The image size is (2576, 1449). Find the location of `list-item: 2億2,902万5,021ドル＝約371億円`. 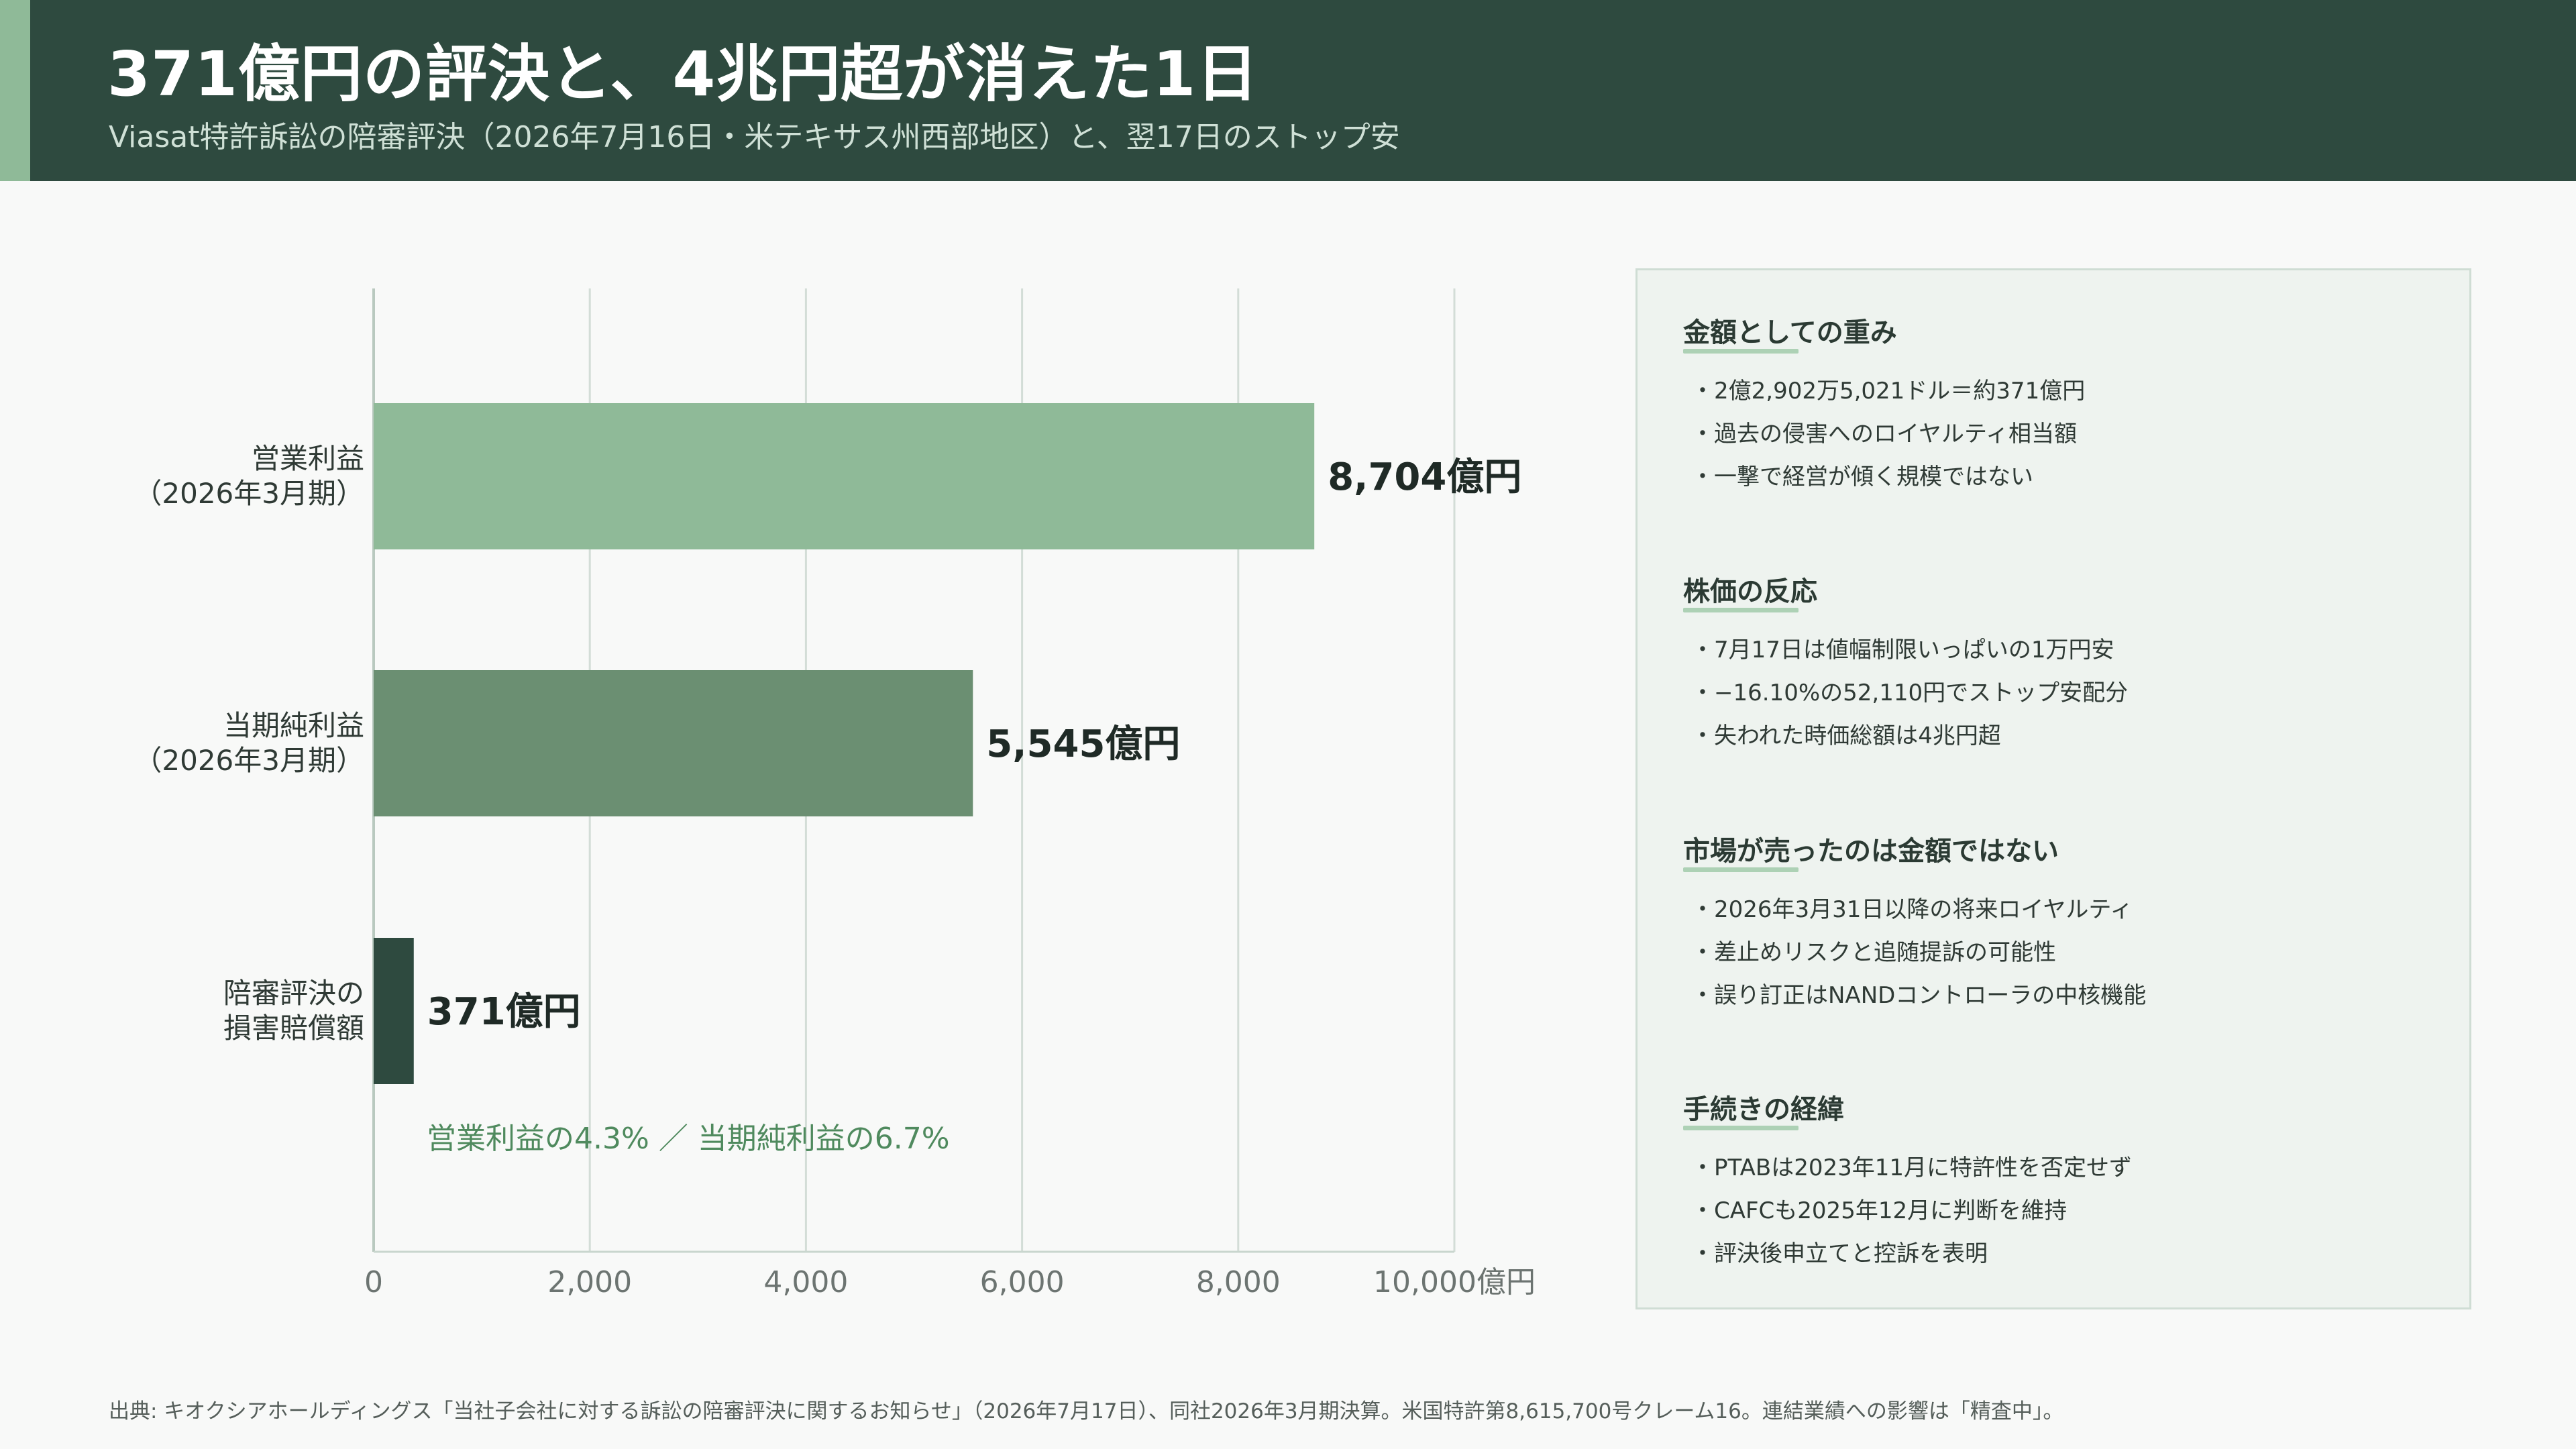

list-item: 2億2,902万5,021ドル＝約371億円 is located at coordinates (1888, 391).